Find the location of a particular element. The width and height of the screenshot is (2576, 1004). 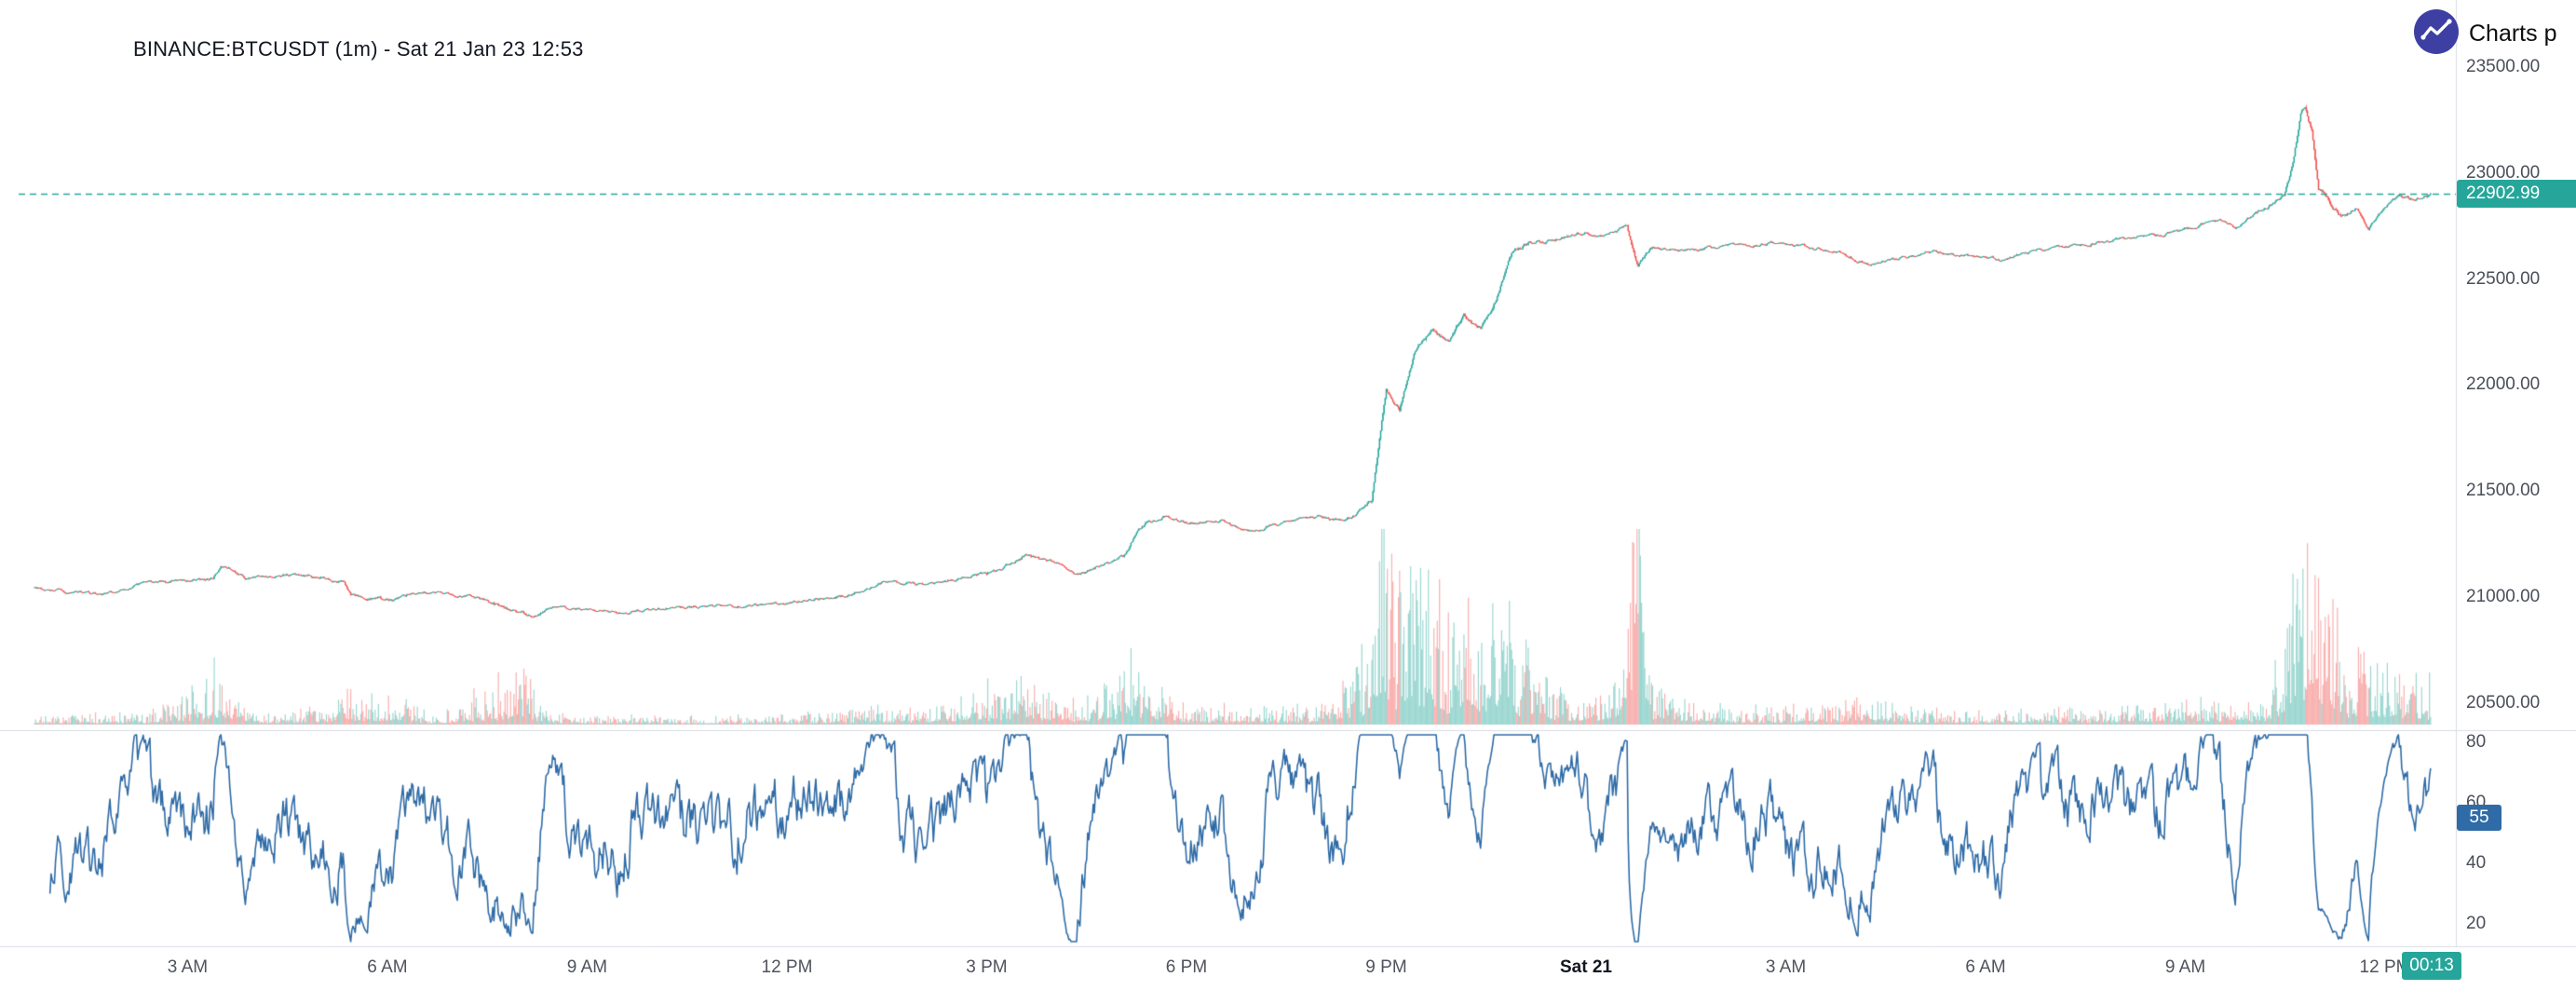

time-axis-label: 9 PM is located at coordinates (1386, 967).